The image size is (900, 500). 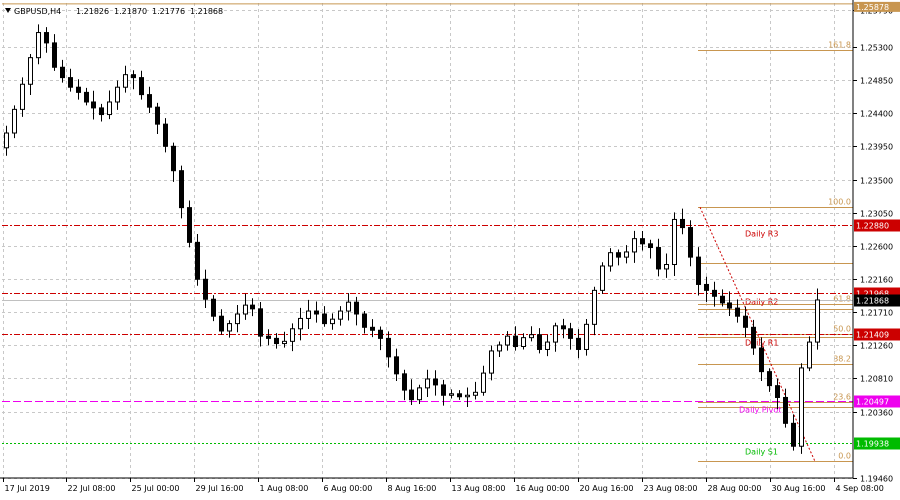 What do you see at coordinates (842, 397) in the screenshot?
I see `fib-level-label: 23.6` at bounding box center [842, 397].